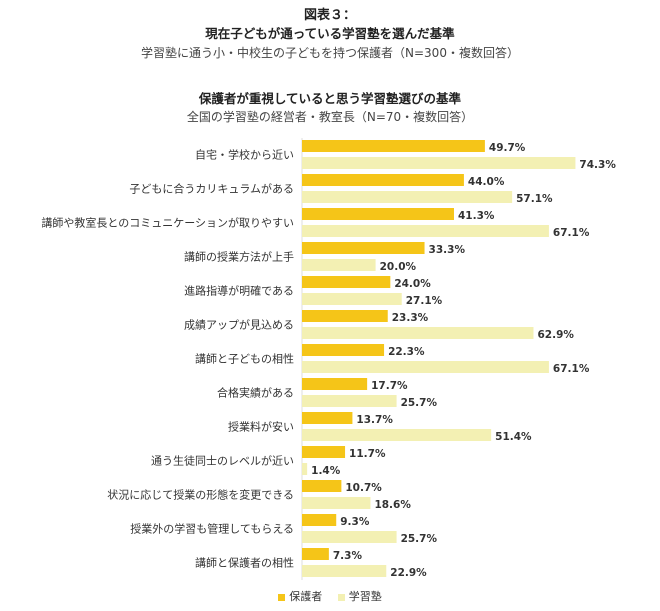 This screenshot has width=660, height=611. What do you see at coordinates (306, 596) in the screenshot?
I see `legend-label-parents: 保護者` at bounding box center [306, 596].